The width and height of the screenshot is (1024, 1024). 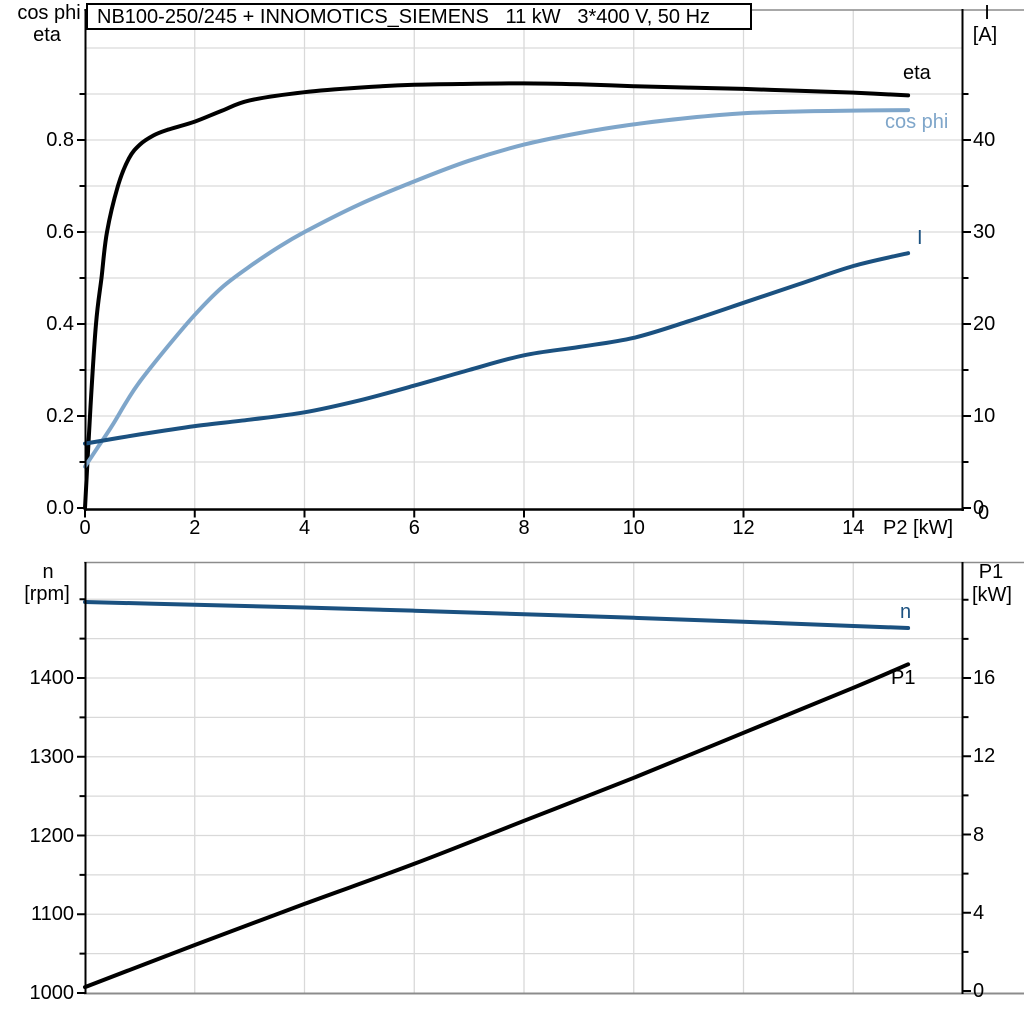 What do you see at coordinates (987, 13) in the screenshot?
I see `right-axis-title-current: I` at bounding box center [987, 13].